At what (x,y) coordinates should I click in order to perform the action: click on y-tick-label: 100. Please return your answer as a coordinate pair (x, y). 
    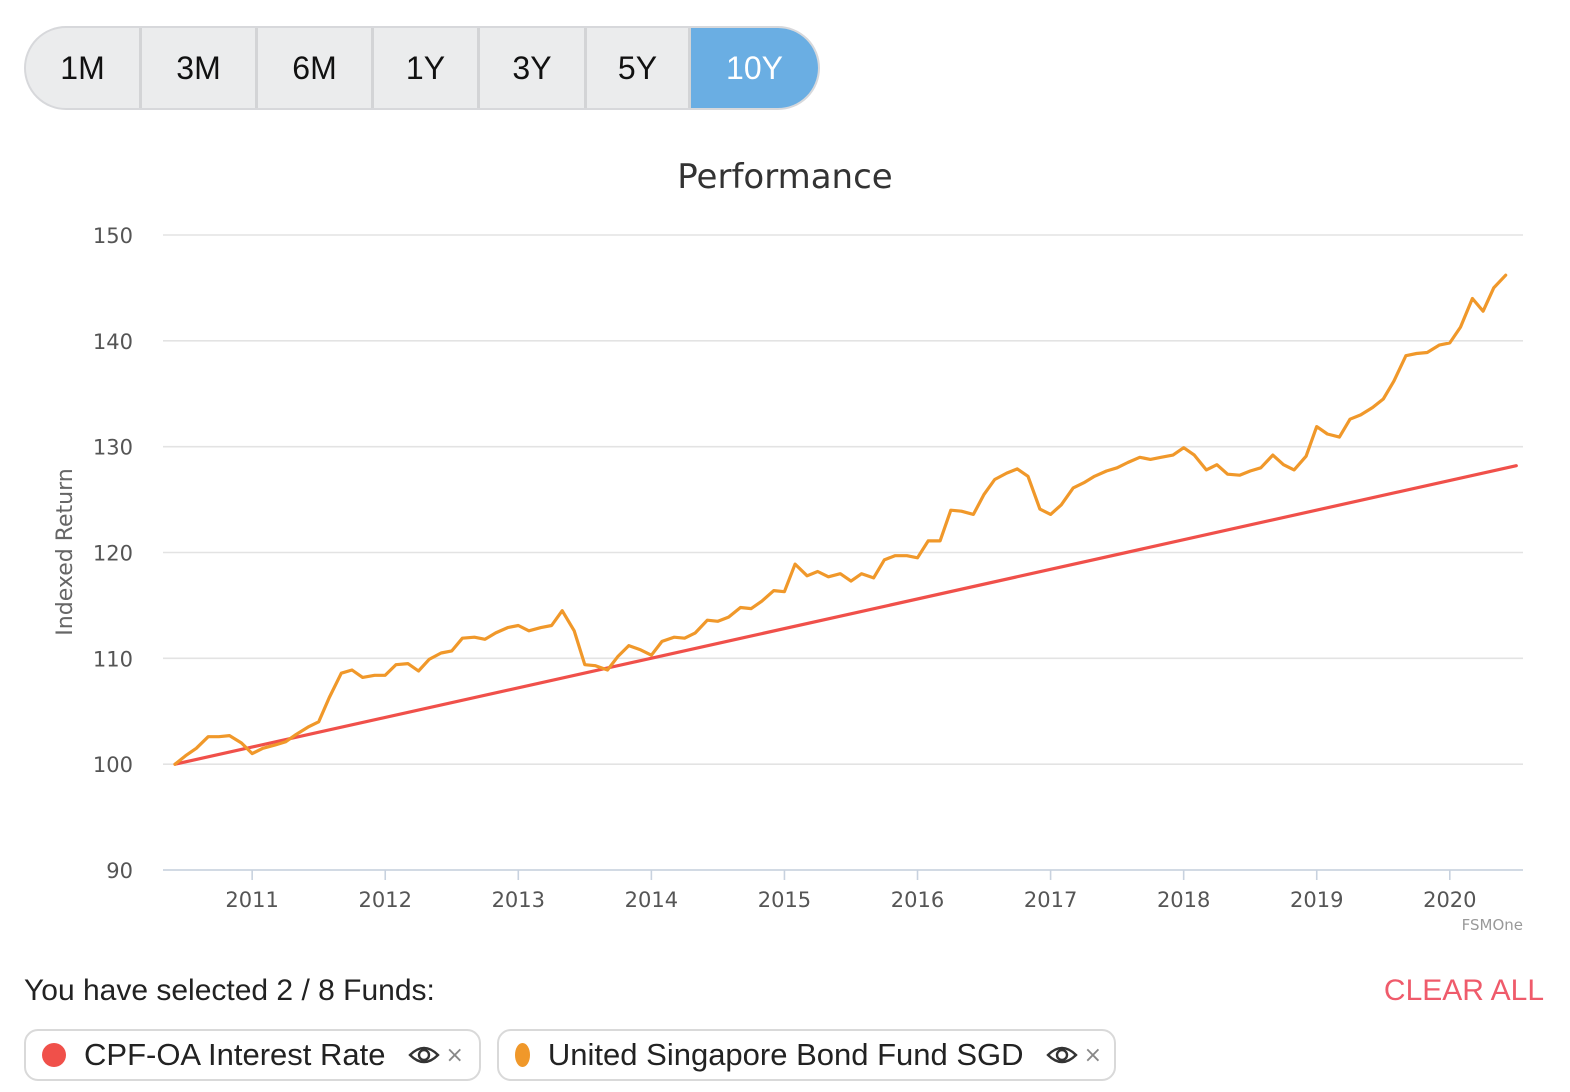
    Looking at the image, I should click on (113, 765).